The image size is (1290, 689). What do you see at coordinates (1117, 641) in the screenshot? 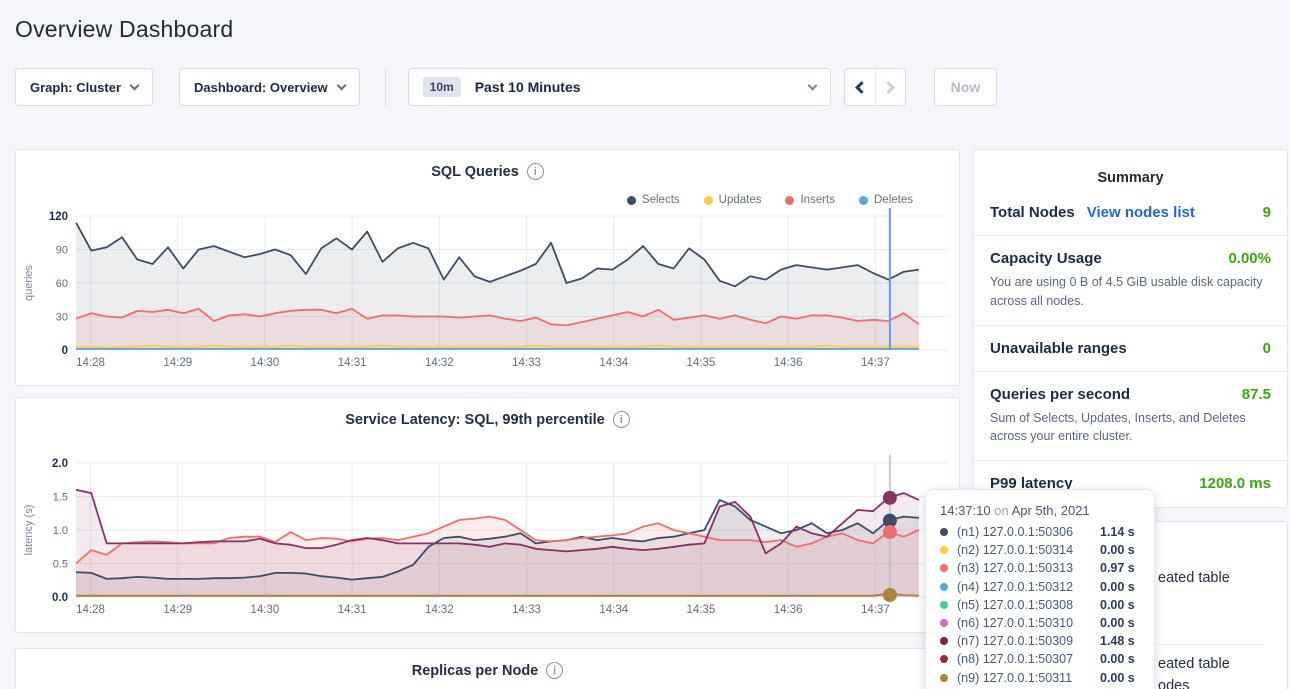
I see `tooltip-node-value: 1.48 s` at bounding box center [1117, 641].